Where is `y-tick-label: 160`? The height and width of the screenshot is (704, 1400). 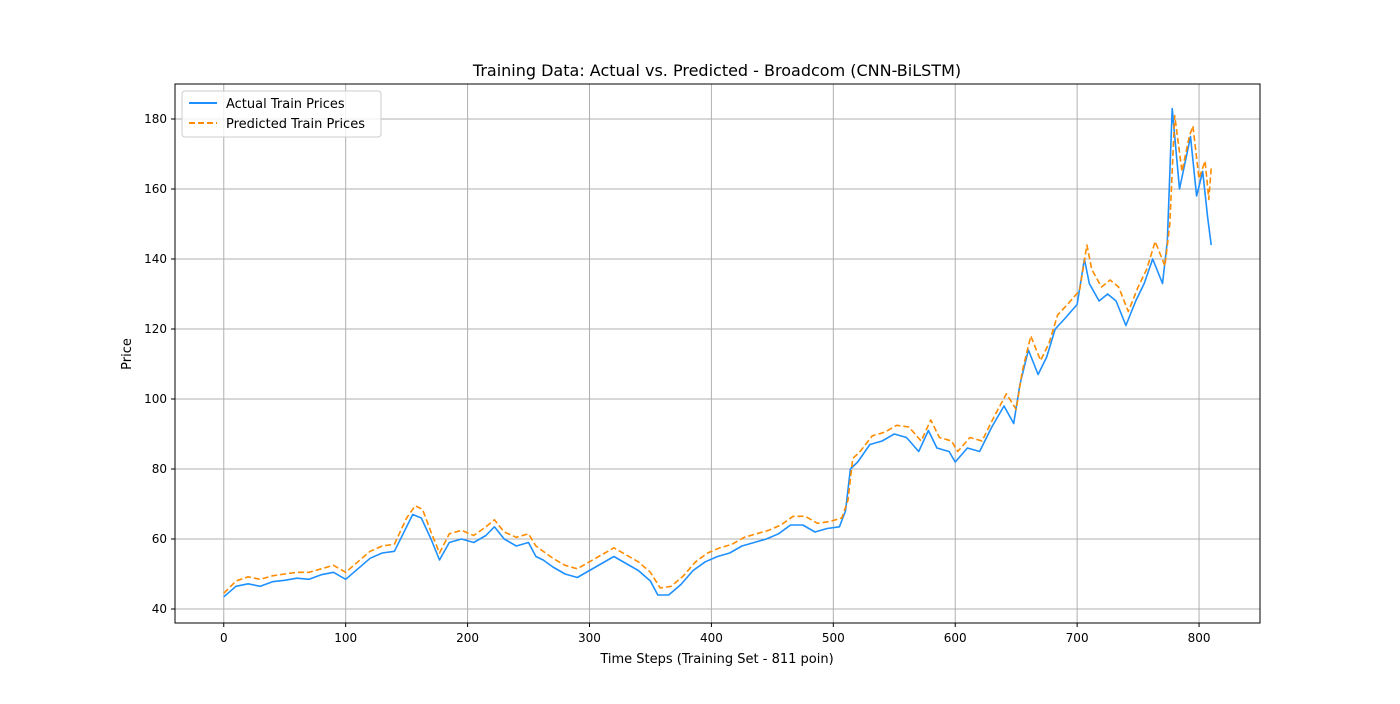
y-tick-label: 160 is located at coordinates (155, 189).